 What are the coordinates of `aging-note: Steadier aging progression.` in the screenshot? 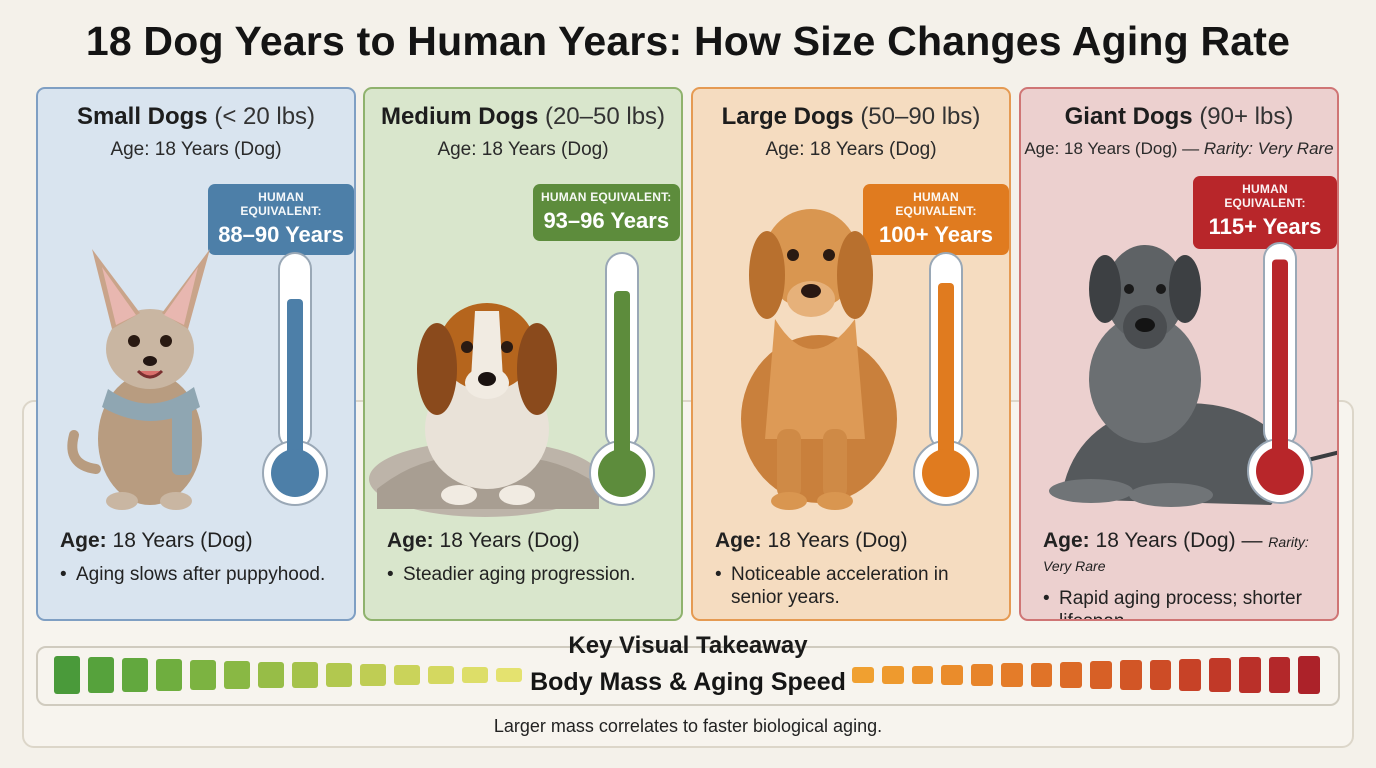 It's located at (527, 574).